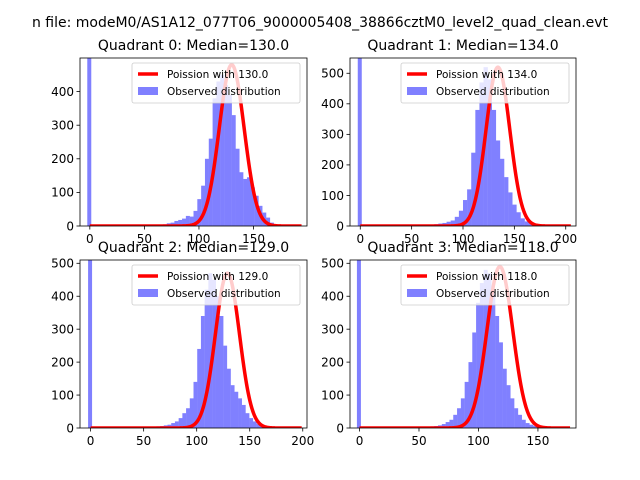  I want to click on legend-label-poisson: Poission with 134.0, so click(486, 75).